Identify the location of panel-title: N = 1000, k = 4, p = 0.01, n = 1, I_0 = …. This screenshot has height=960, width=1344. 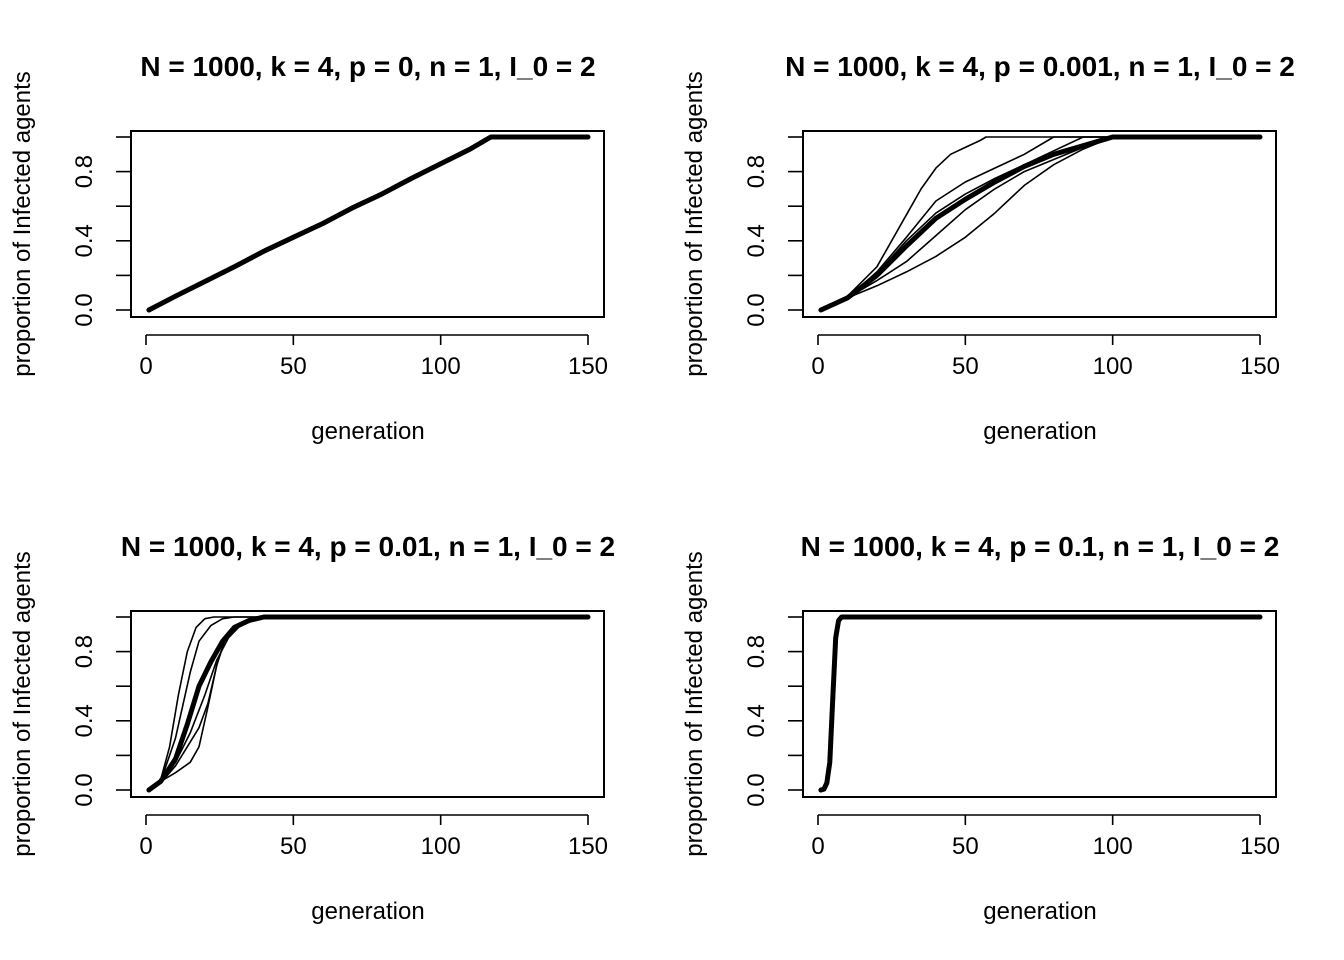
(368, 546).